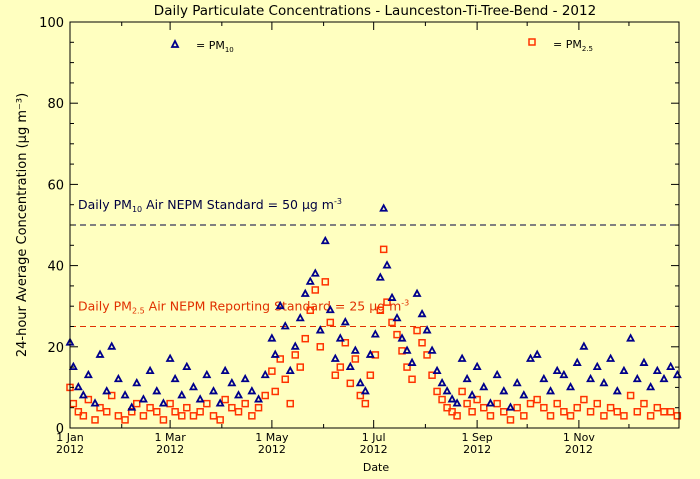 The height and width of the screenshot is (479, 700). I want to click on x-tick-label: 1 Sep, so click(476, 437).